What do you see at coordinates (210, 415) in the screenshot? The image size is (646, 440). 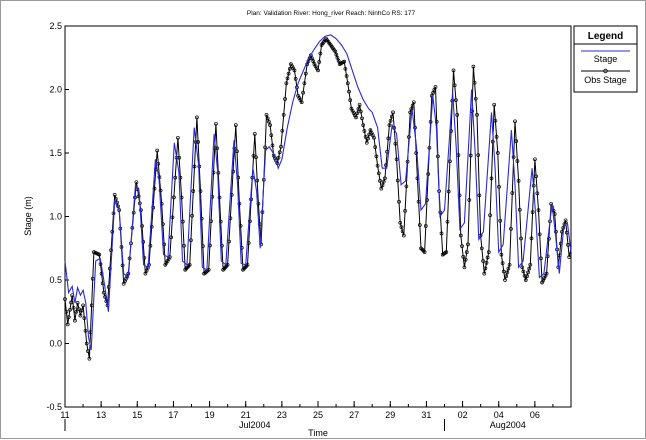 I see `x-tick-label: 19` at bounding box center [210, 415].